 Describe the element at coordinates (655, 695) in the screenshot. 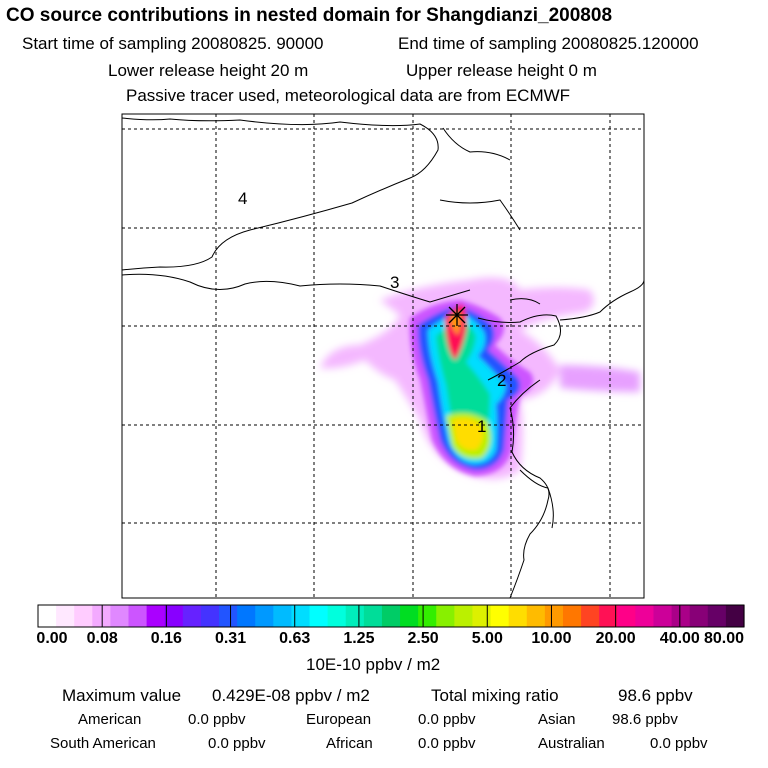

I see `total-mixing-value: 98.6 ppbv` at that location.